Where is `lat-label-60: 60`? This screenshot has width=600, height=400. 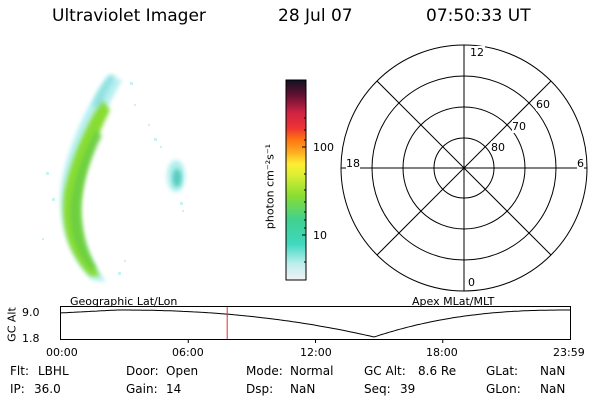 lat-label-60: 60 is located at coordinates (543, 104).